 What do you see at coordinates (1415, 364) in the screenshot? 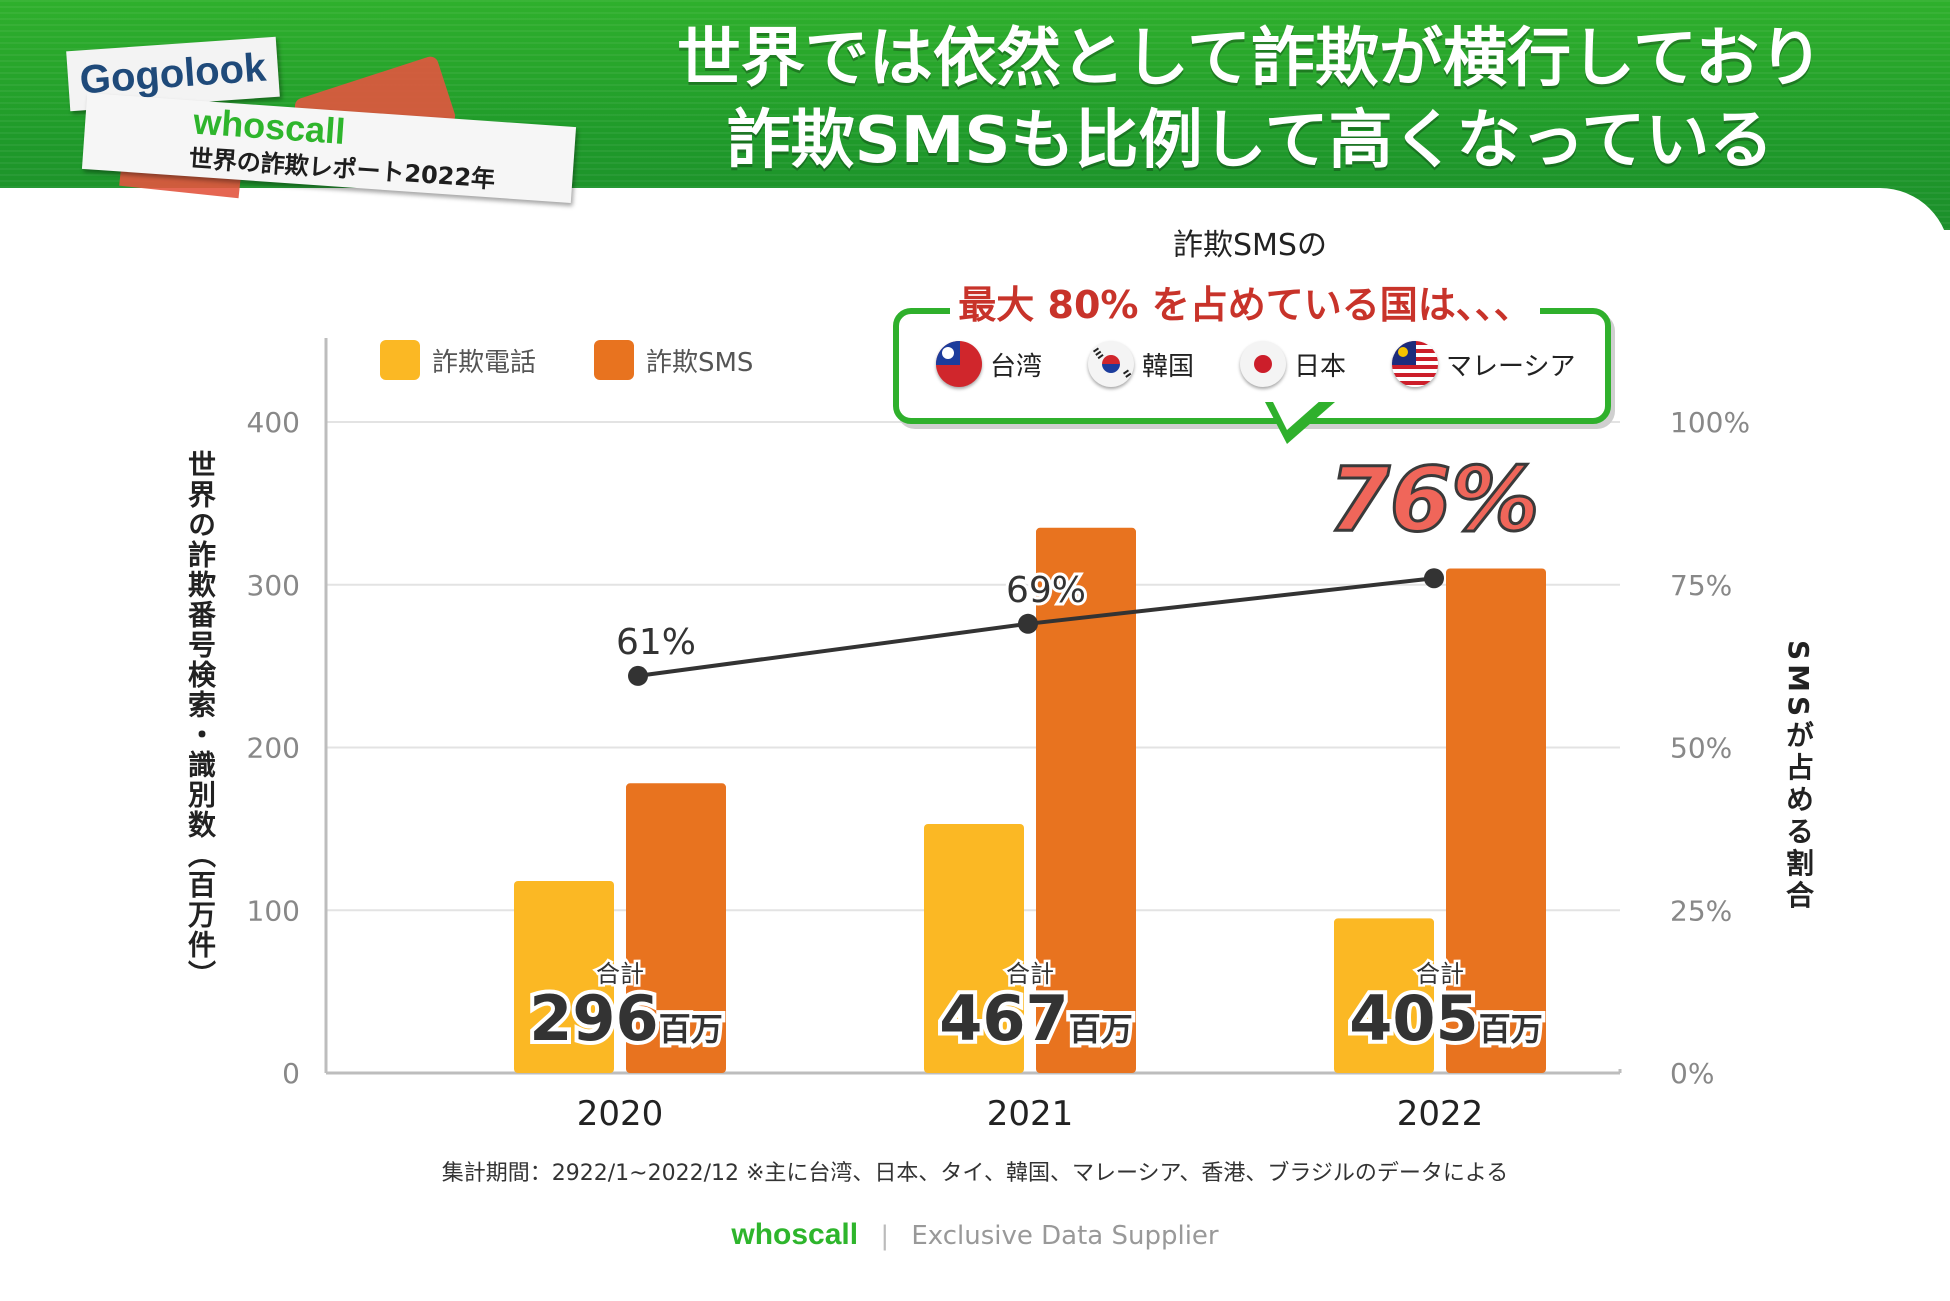
I see `malaysia-flag-icon` at bounding box center [1415, 364].